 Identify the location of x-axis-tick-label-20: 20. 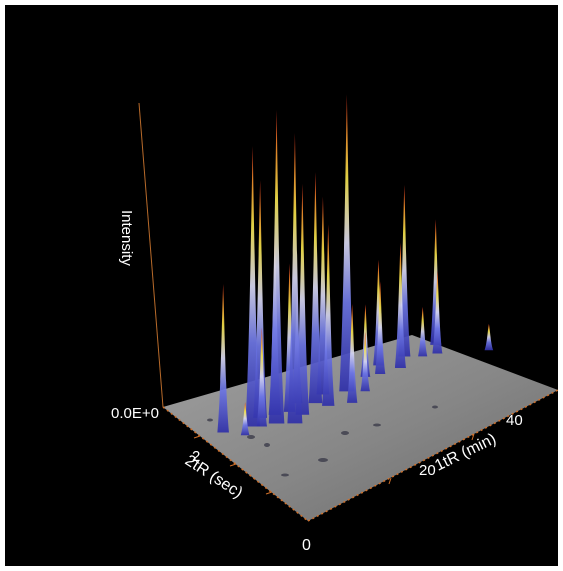
(427, 470).